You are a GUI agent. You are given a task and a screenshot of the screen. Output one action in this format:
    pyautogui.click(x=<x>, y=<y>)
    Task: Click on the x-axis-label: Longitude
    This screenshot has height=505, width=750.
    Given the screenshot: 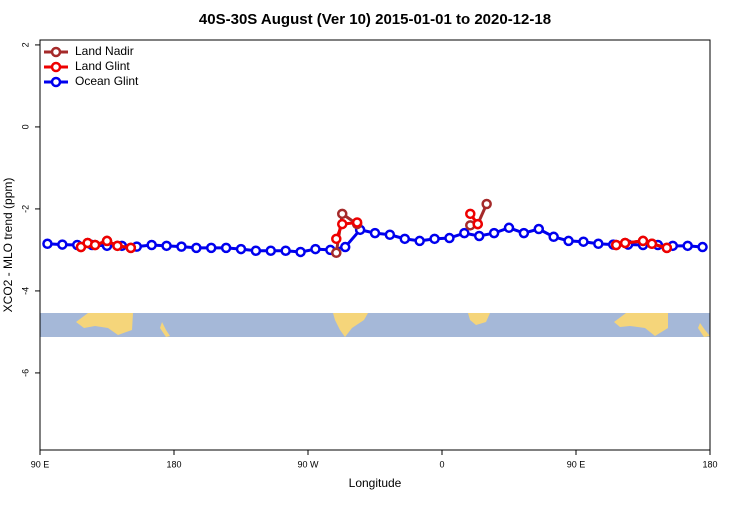 What is the action you would take?
    pyautogui.click(x=375, y=483)
    